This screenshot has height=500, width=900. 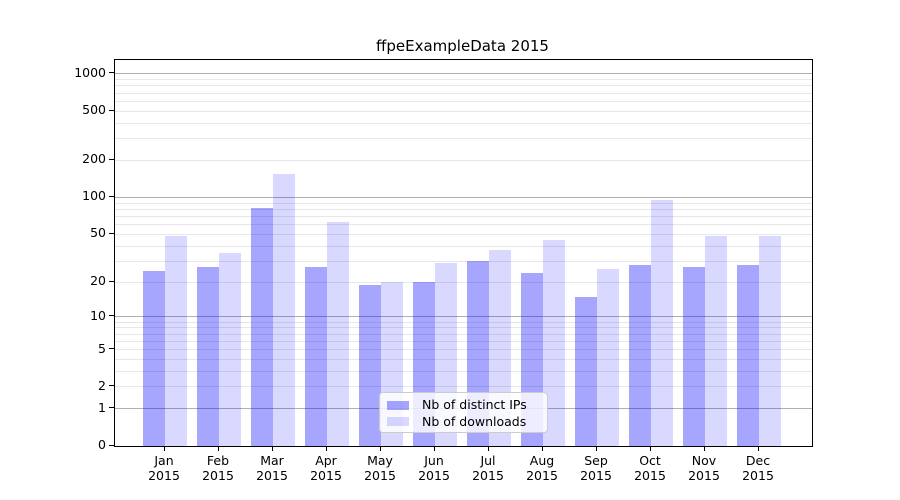 What do you see at coordinates (398, 422) in the screenshot?
I see `legend-swatch-downloads` at bounding box center [398, 422].